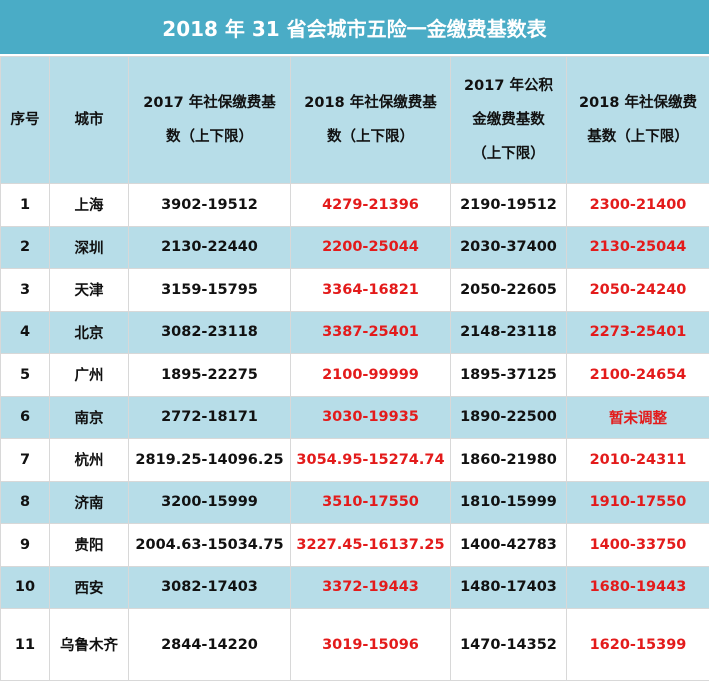 Image resolution: width=709 pixels, height=687 pixels. What do you see at coordinates (508, 120) in the screenshot?
I see `header-hf2017: 2017 年公积 金缴费基数 （上下限）` at bounding box center [508, 120].